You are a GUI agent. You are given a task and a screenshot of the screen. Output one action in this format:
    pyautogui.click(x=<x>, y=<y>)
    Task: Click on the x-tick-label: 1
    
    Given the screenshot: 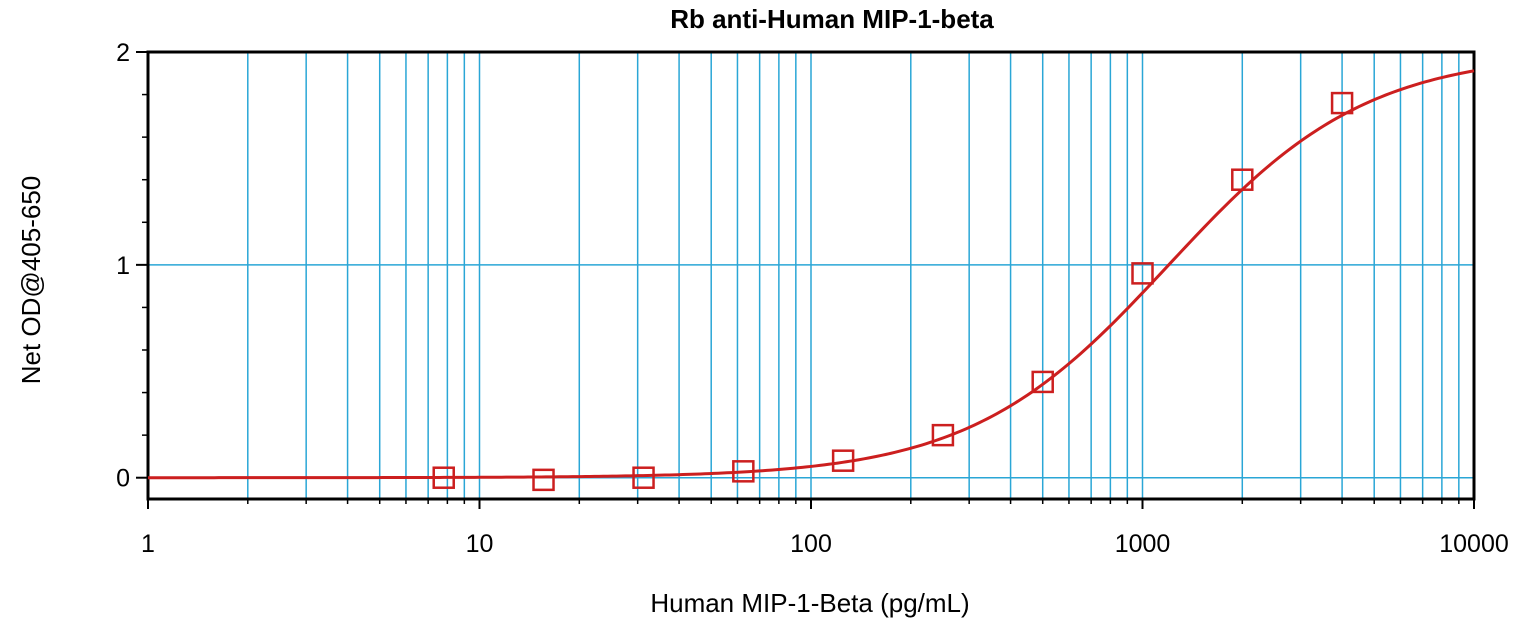 What is the action you would take?
    pyautogui.click(x=148, y=544)
    